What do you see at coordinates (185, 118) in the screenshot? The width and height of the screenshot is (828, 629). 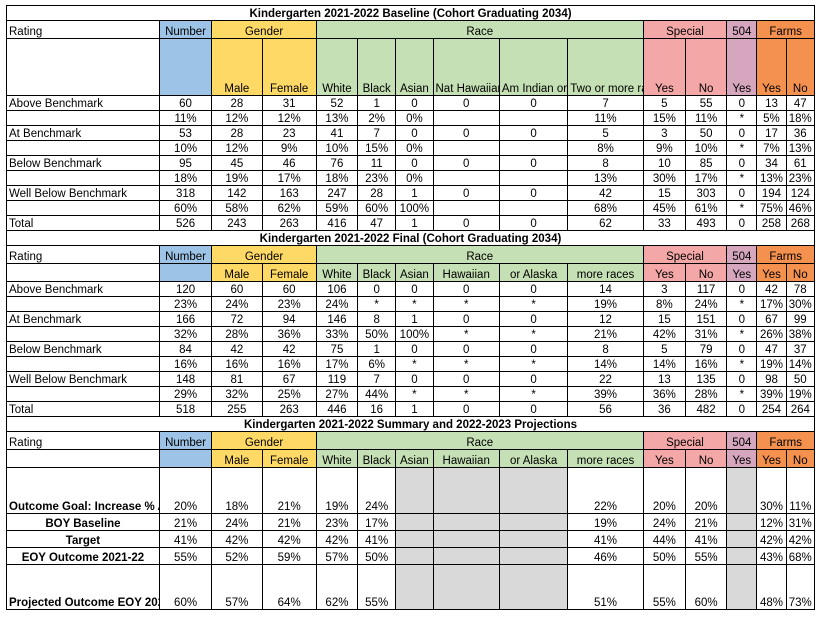 I see `table-cell: 11%` at bounding box center [185, 118].